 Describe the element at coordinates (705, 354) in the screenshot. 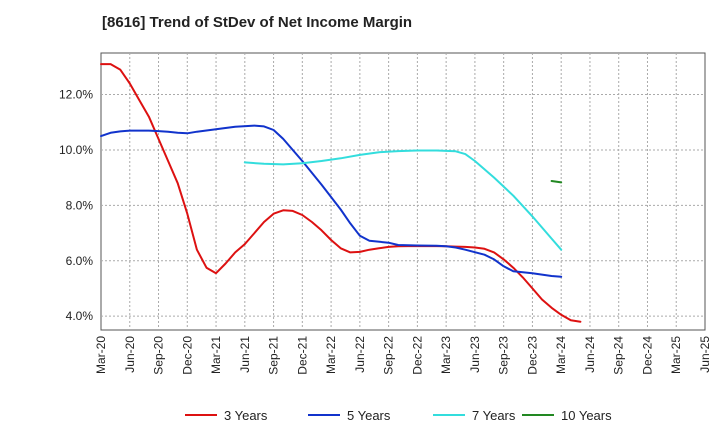

I see `x-tick-label: Jun-25` at that location.